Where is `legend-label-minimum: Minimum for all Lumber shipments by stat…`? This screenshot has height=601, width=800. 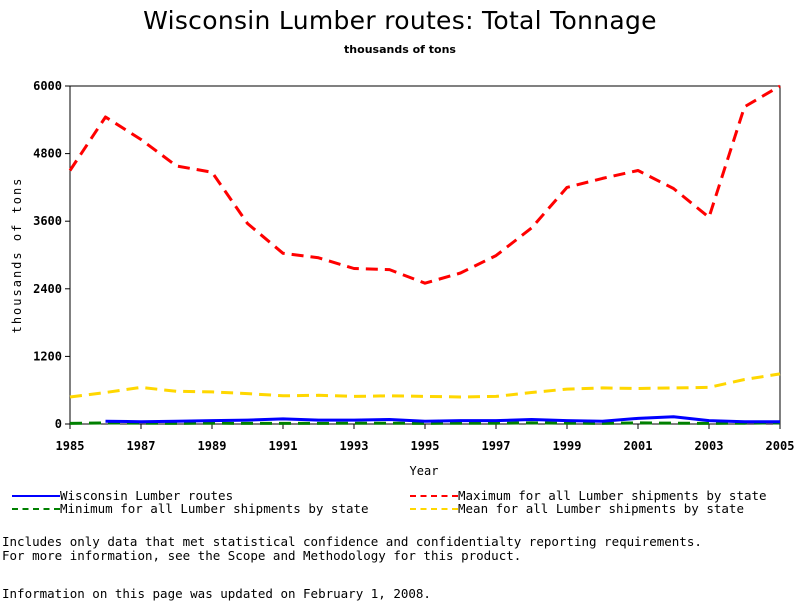 legend-label-minimum: Minimum for all Lumber shipments by stat… is located at coordinates (214, 508).